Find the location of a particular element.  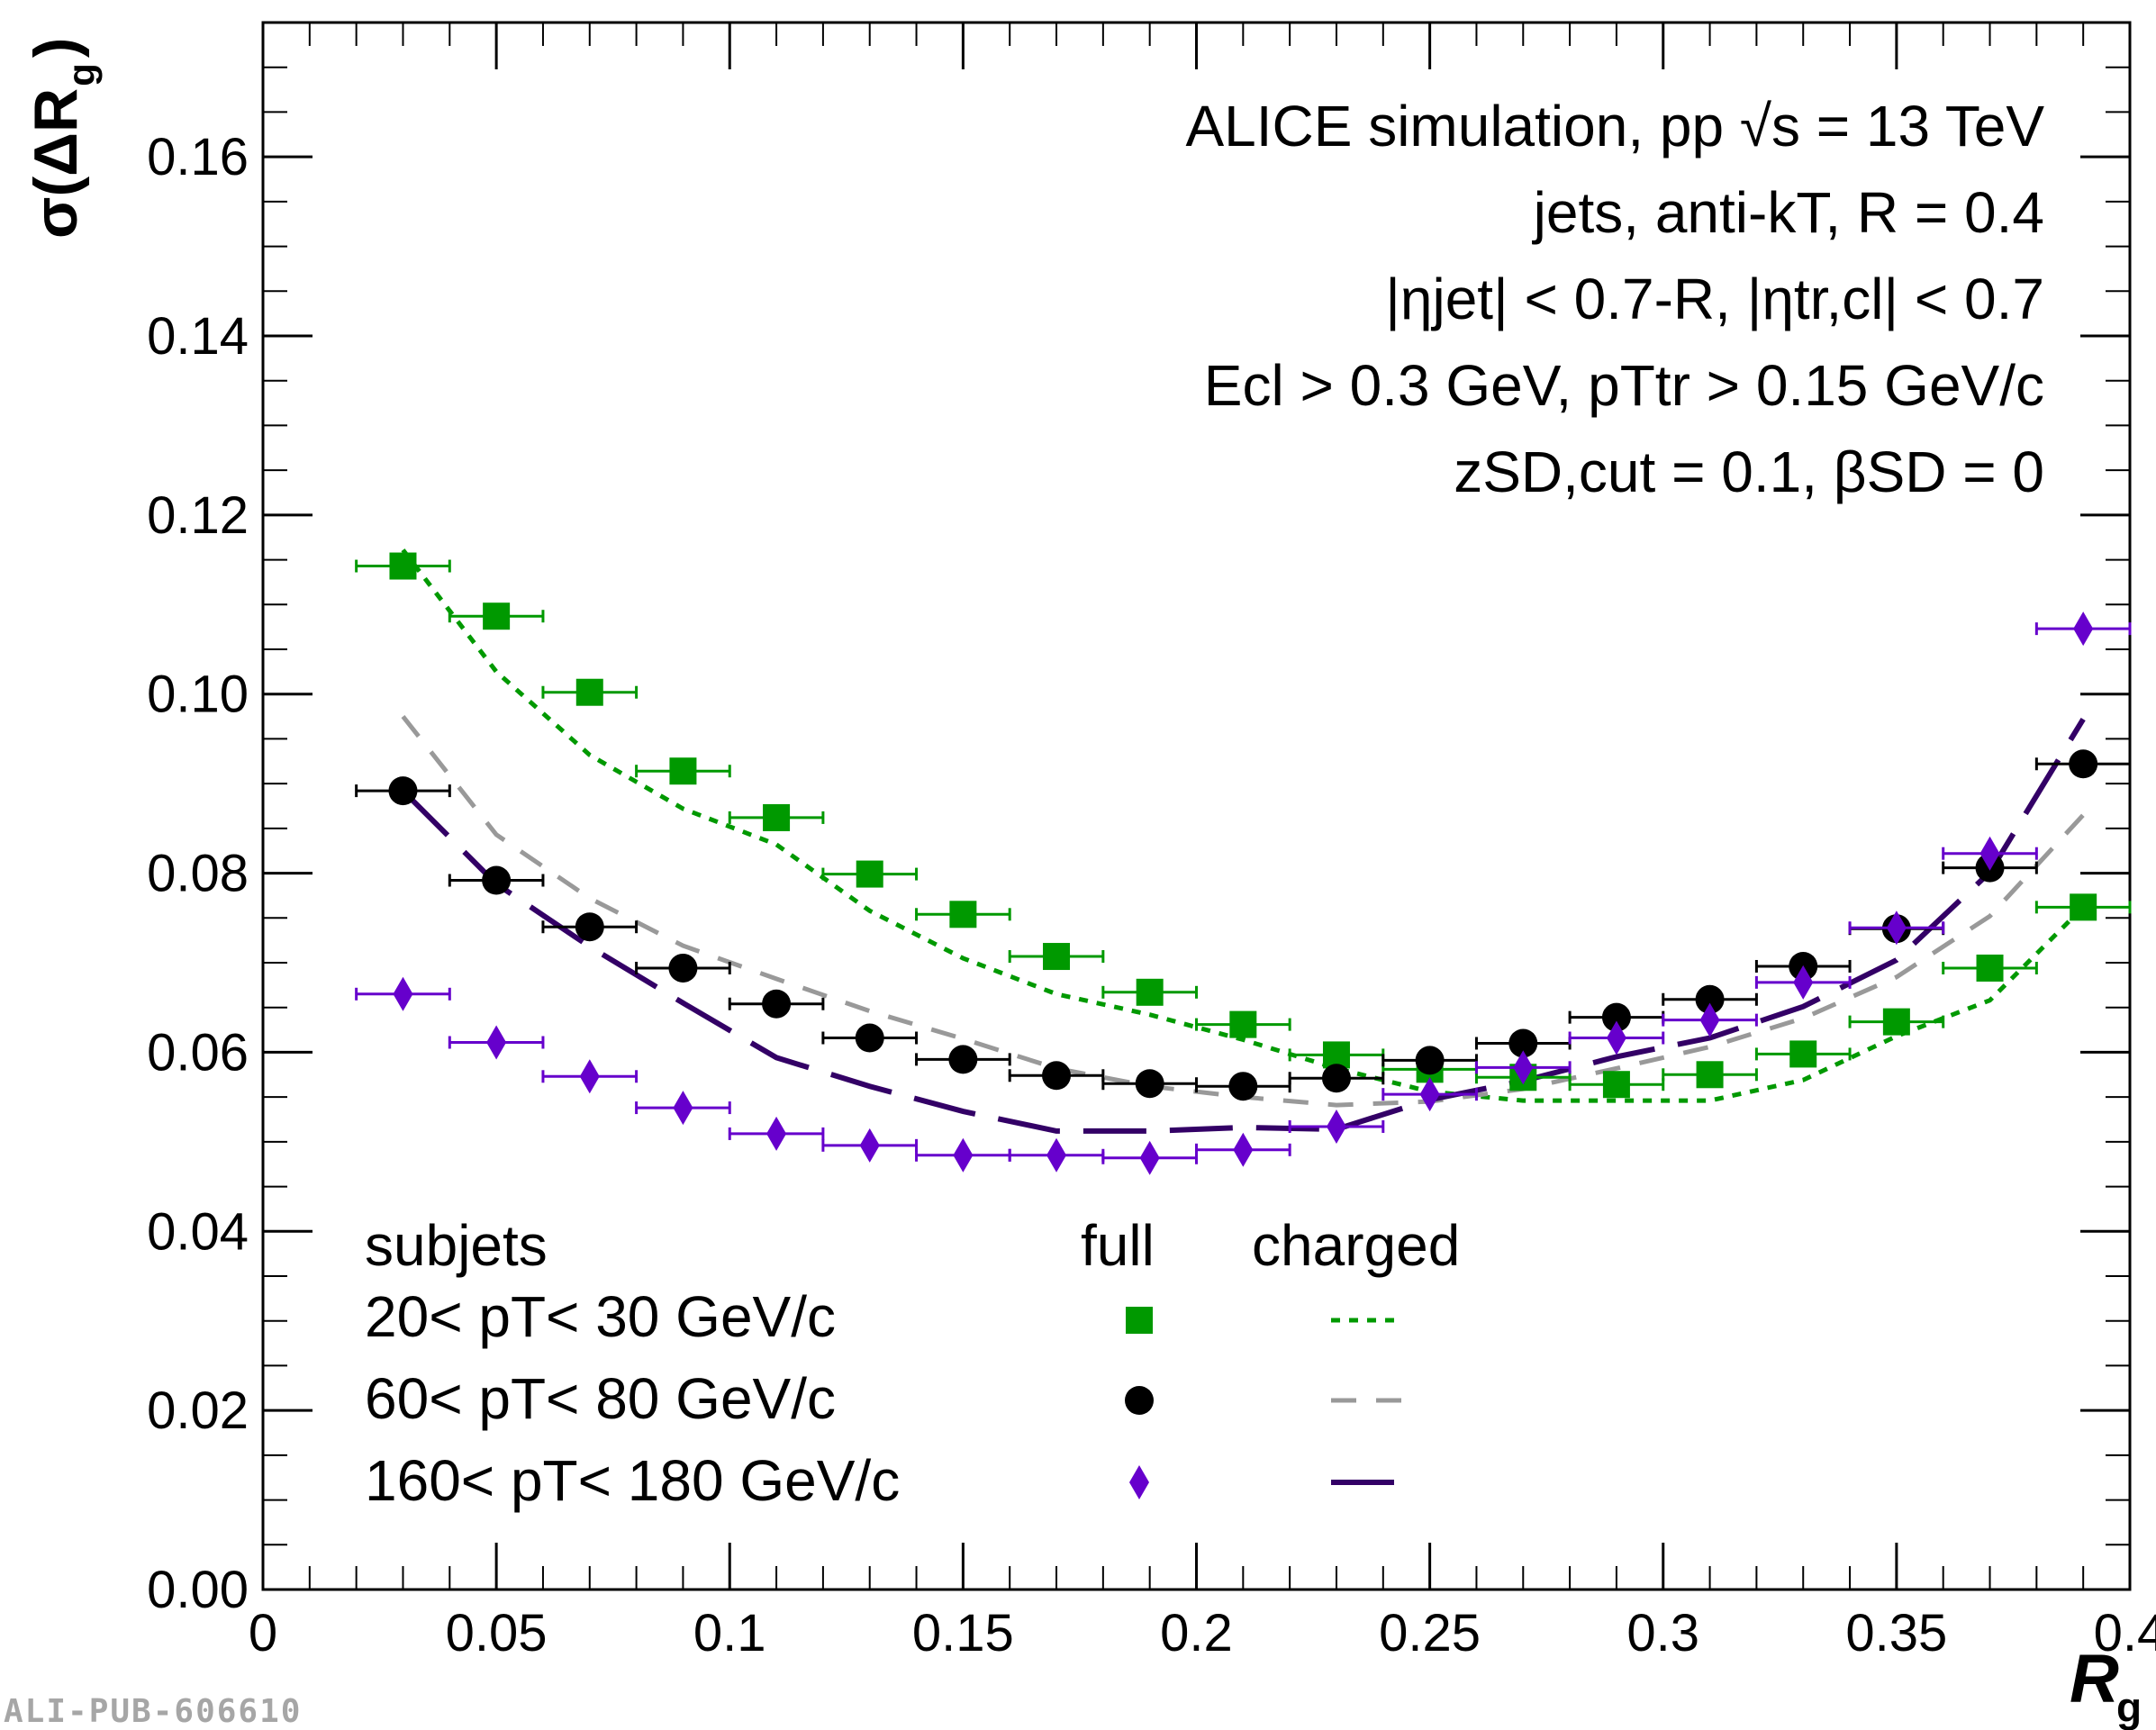

x-axis-title-sub: g is located at coordinates (2129, 1707).